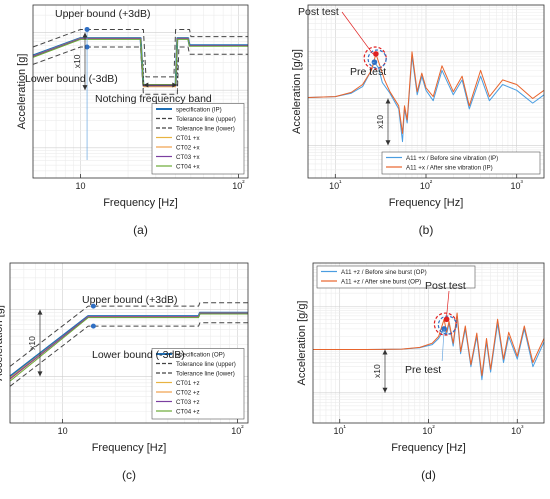 Image resolution: width=550 pixels, height=499 pixels. Describe the element at coordinates (188, 383) in the screenshot. I see `legend-entry: CT01 +z` at that location.